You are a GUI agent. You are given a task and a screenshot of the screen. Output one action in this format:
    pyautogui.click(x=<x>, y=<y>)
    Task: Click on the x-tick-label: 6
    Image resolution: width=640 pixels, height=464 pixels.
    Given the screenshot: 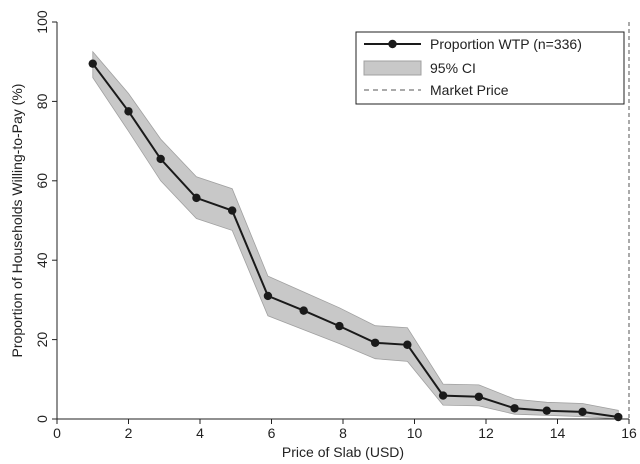 What is the action you would take?
    pyautogui.click(x=272, y=433)
    